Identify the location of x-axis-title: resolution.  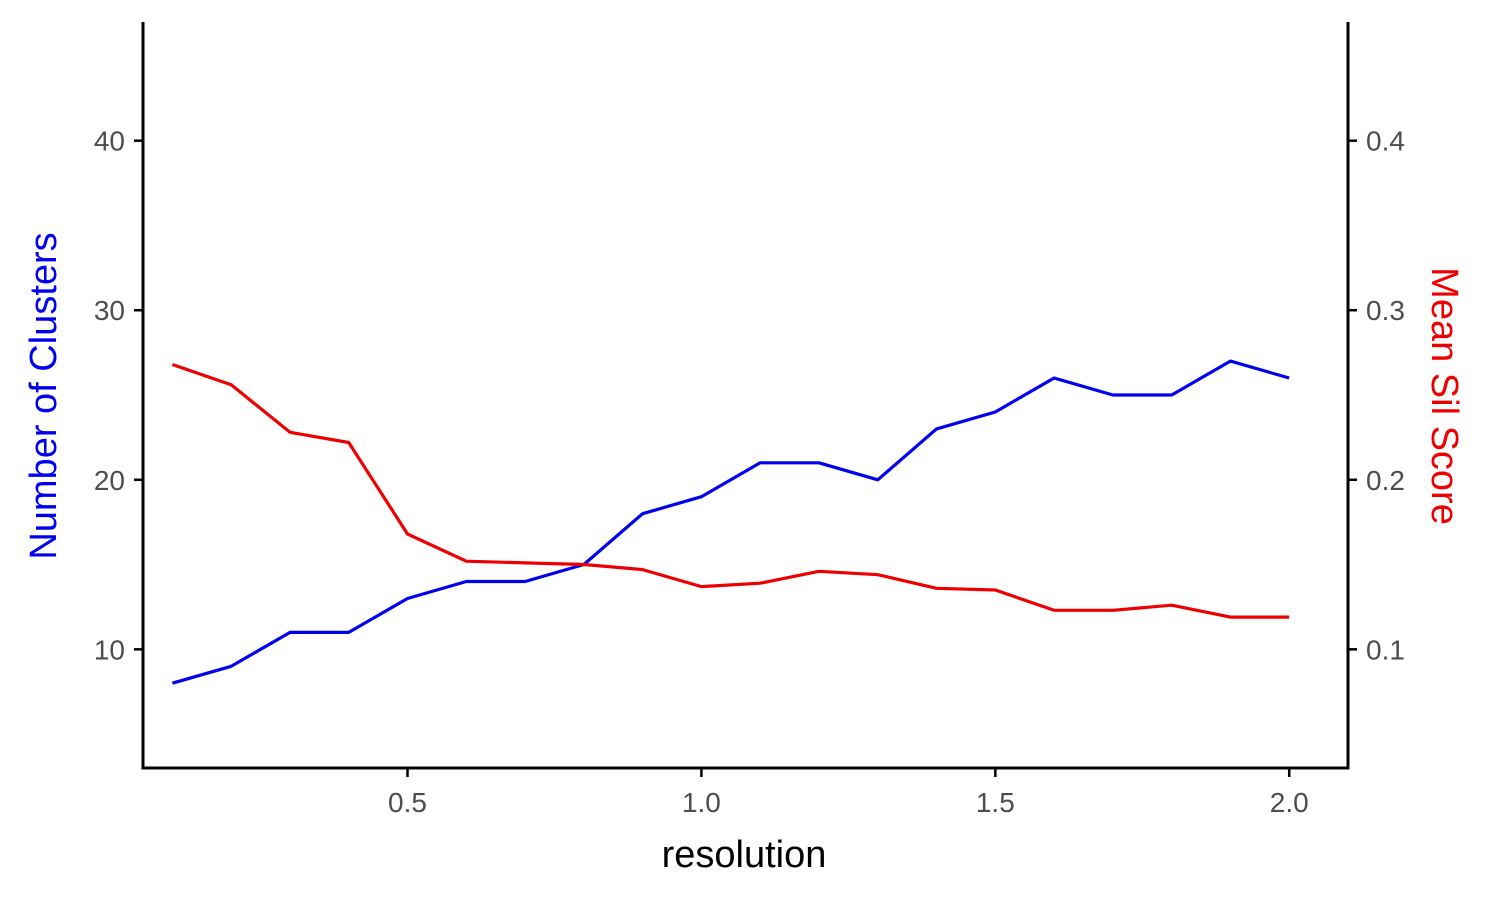
(744, 855).